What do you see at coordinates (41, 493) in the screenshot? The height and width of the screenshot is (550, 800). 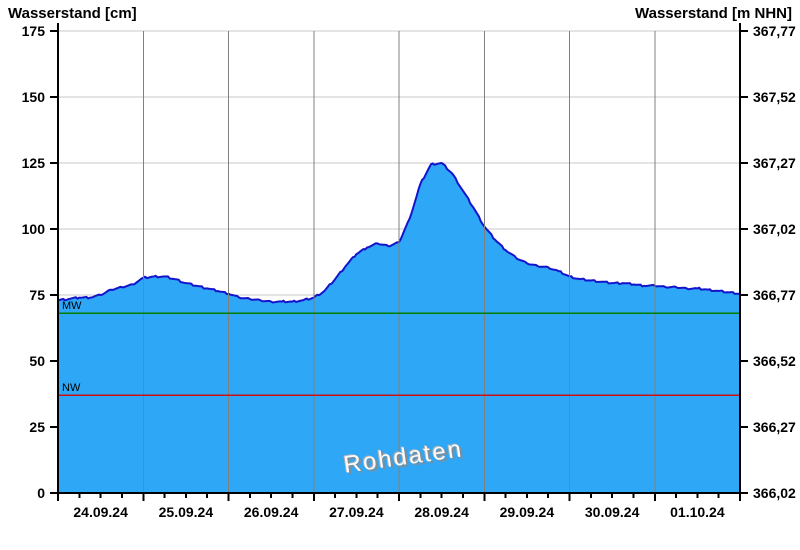 I see `left-tick-label: 0` at bounding box center [41, 493].